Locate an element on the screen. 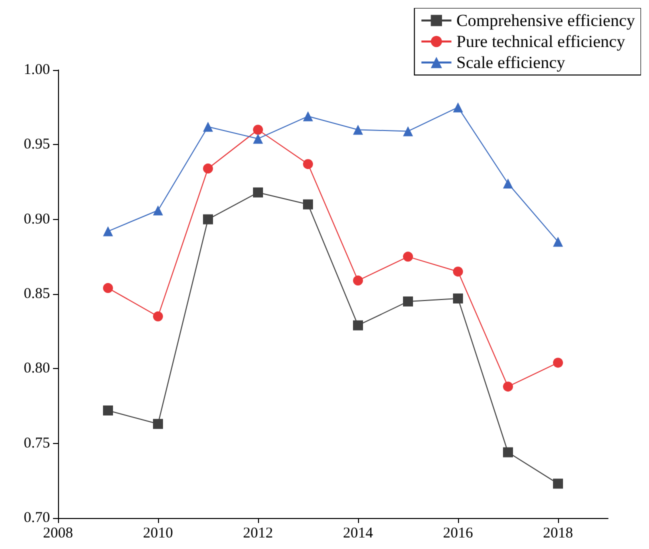 The height and width of the screenshot is (549, 649). x-tick-label: 2016 is located at coordinates (458, 534).